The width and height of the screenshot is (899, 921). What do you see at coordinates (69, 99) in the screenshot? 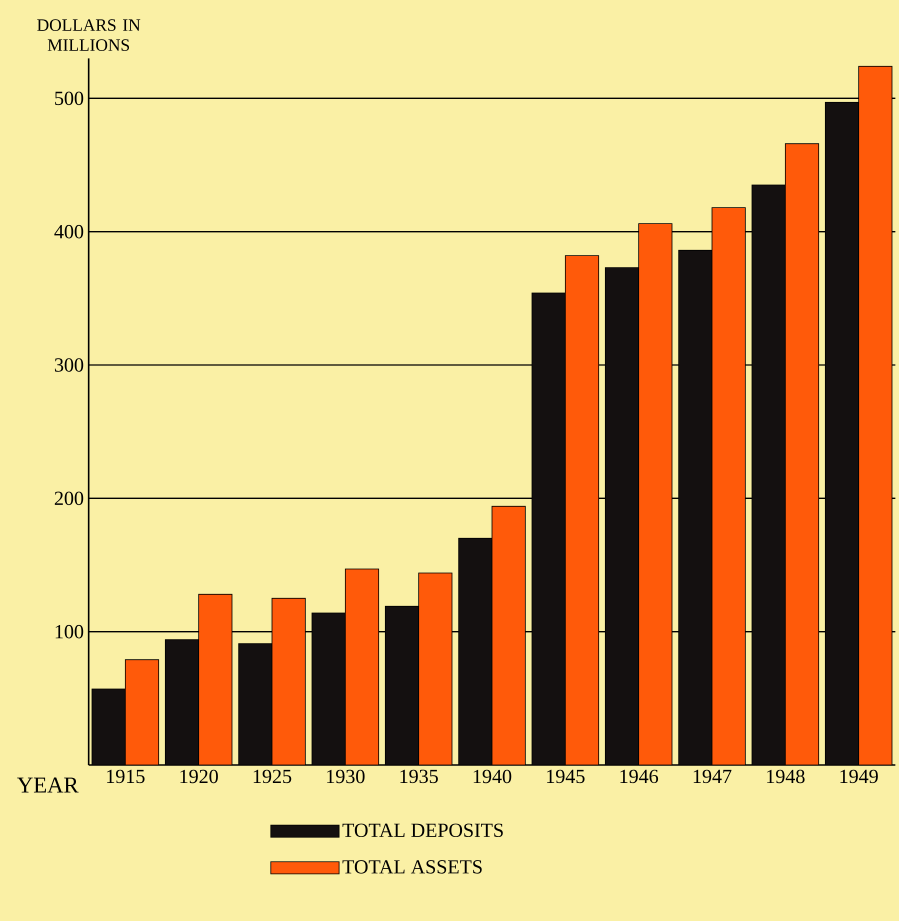
I see `y-tick-label: 500` at bounding box center [69, 99].